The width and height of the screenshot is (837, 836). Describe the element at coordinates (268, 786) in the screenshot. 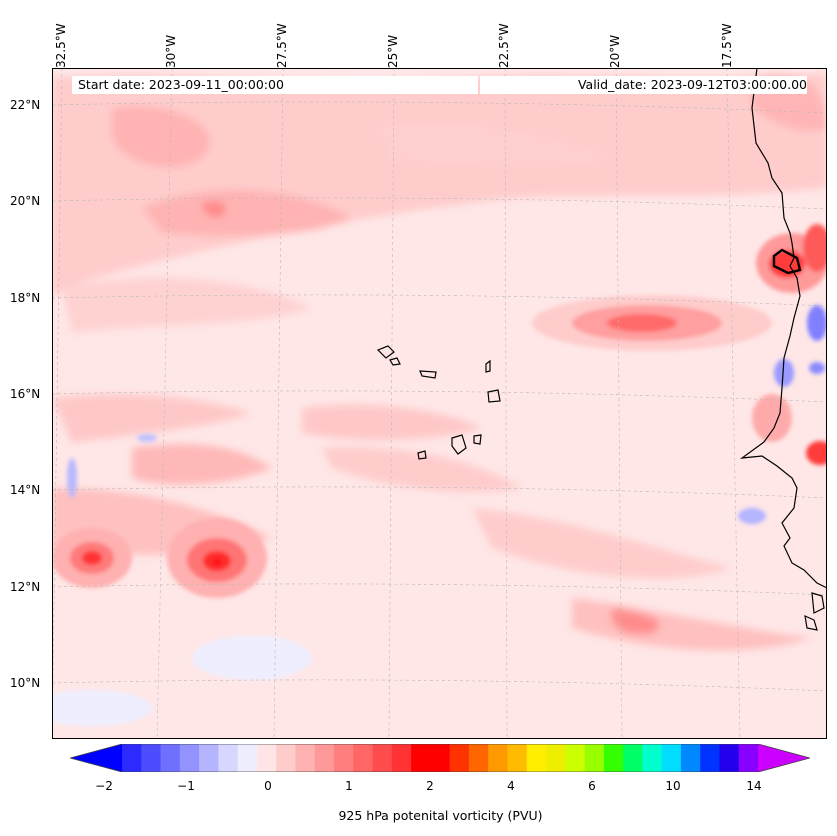

I see `colorbar-tick: 0` at that location.